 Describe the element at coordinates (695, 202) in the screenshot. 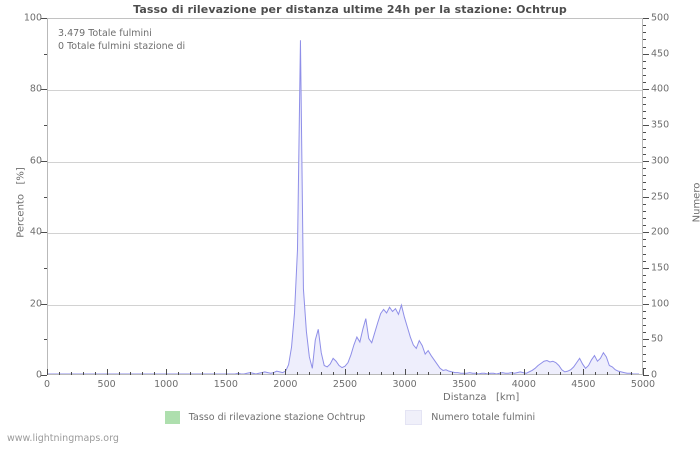

I see `y-axis-right-title: Numero` at that location.